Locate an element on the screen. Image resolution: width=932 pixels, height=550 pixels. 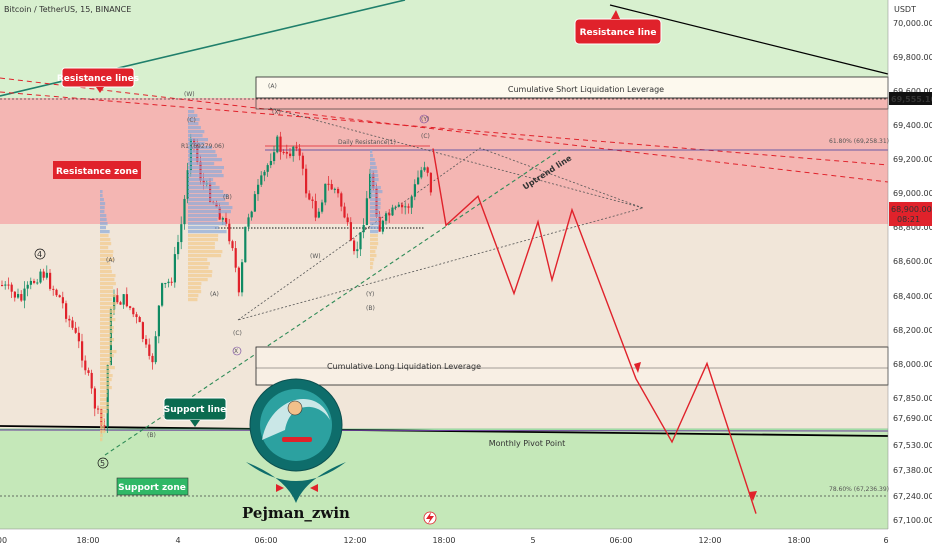
price-tick-label: 67,850.00 is located at coordinates (912, 398).